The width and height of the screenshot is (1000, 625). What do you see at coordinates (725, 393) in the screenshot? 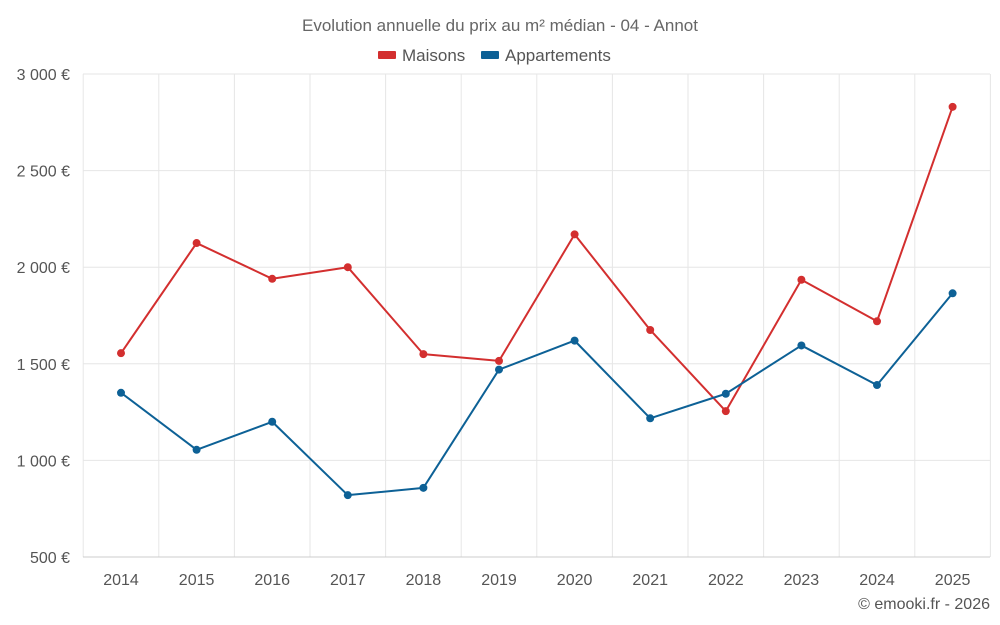
I see `data-point-appartements-2022` at bounding box center [725, 393].